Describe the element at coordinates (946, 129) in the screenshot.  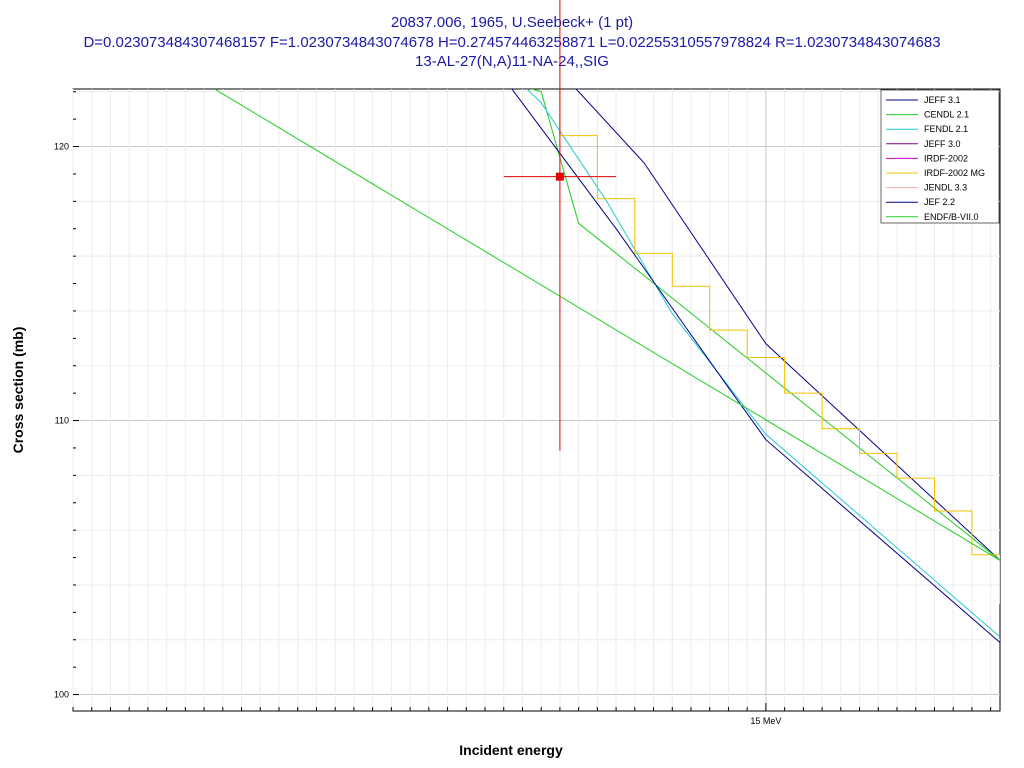
I see `legend-entry: FENDL 2.1` at that location.